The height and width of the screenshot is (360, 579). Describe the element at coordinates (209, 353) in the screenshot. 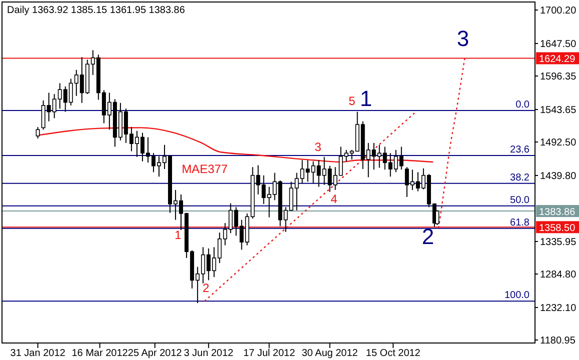

I see `x-tick-label: 3 Jun 2012` at that location.